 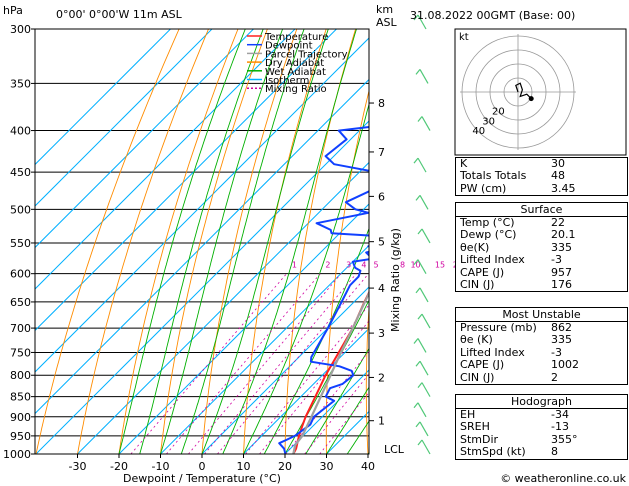 I want to click on series-parcel-trajectory, so click(x=330, y=372).